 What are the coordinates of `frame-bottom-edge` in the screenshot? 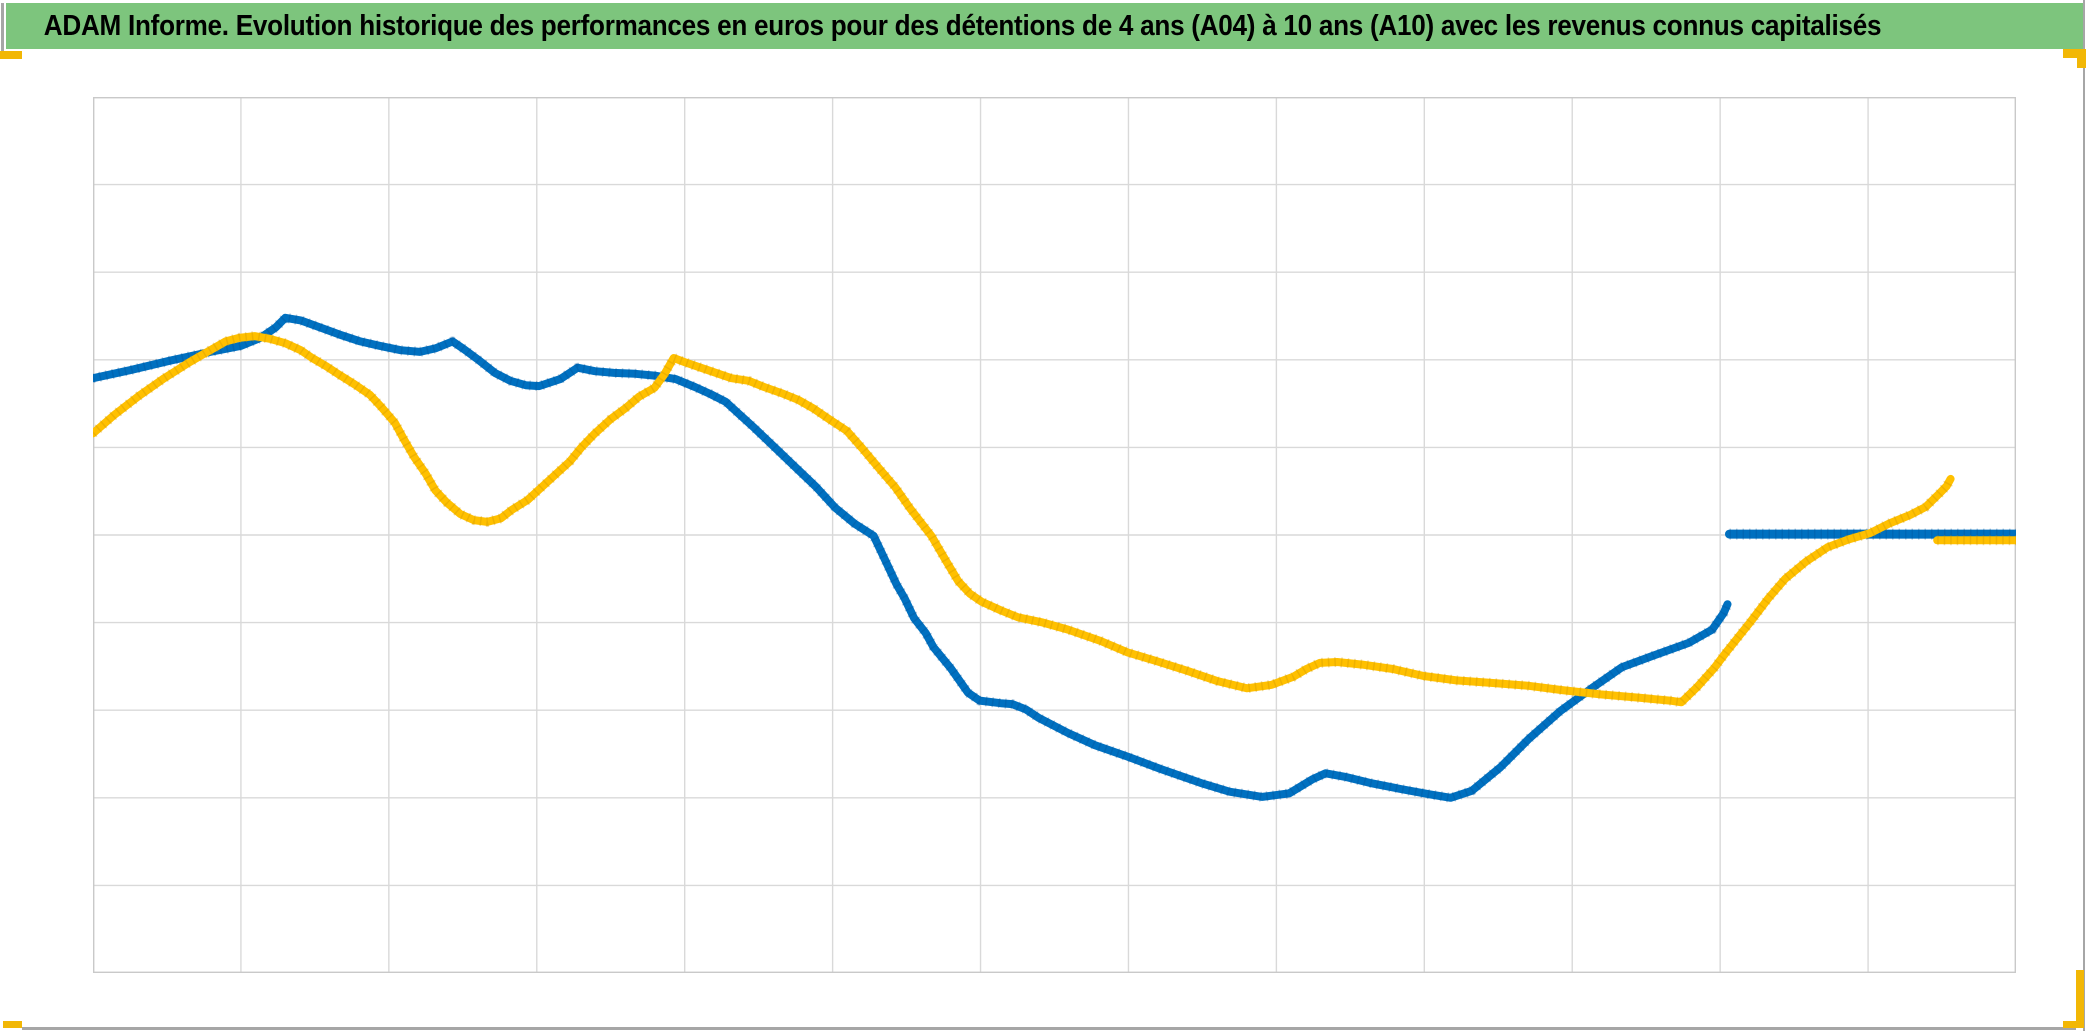 It's located at (1049, 1028).